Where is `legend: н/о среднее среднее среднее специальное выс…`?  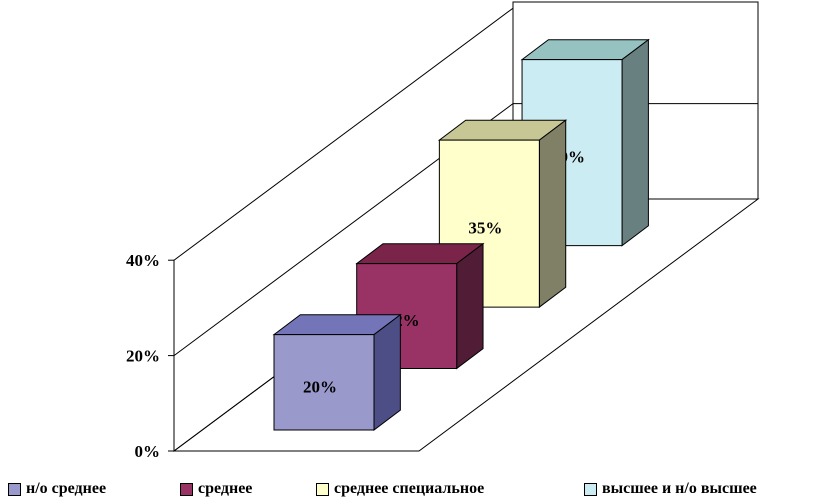 legend: н/о среднее среднее среднее специальное выс… is located at coordinates (419, 491).